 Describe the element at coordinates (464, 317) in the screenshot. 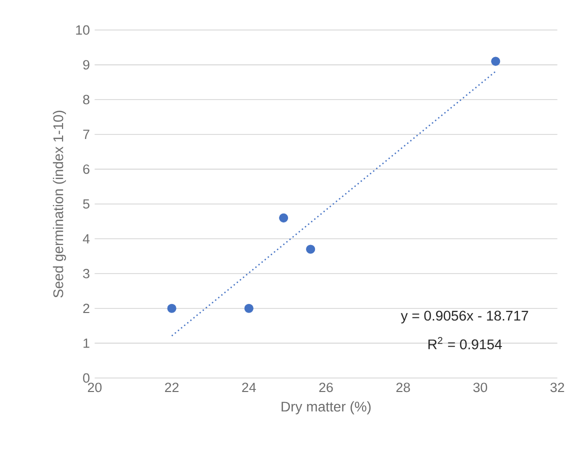

I see `annotation: y = 0.9056x - 18.717` at that location.